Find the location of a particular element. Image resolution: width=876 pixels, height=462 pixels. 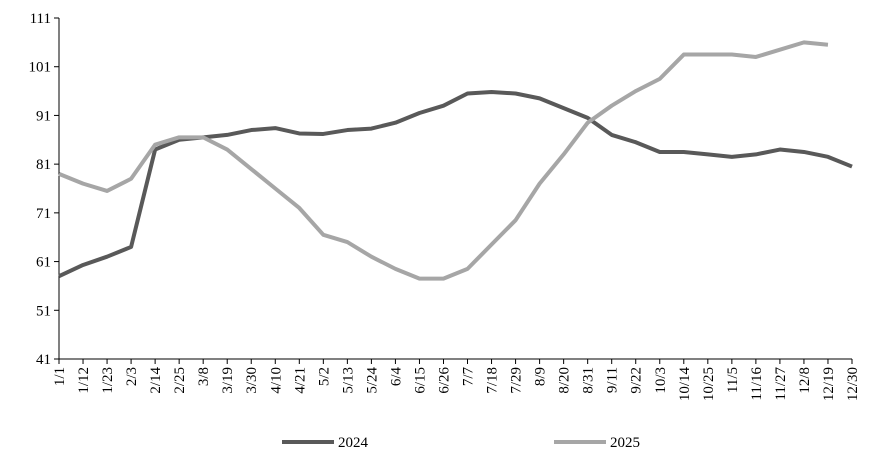

x-tick-label: 11/27 is located at coordinates (781, 384).